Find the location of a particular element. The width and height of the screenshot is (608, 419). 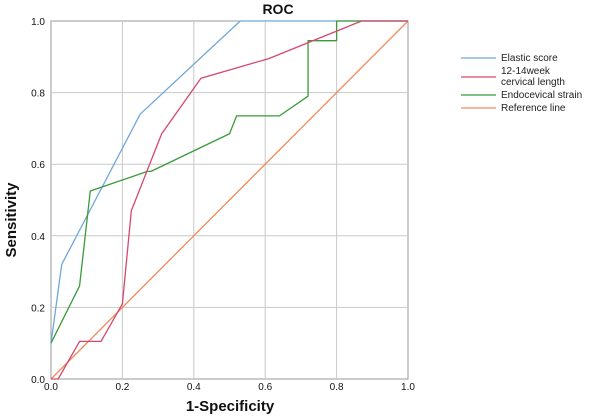

y-tick-label: 1.0 is located at coordinates (38, 22).